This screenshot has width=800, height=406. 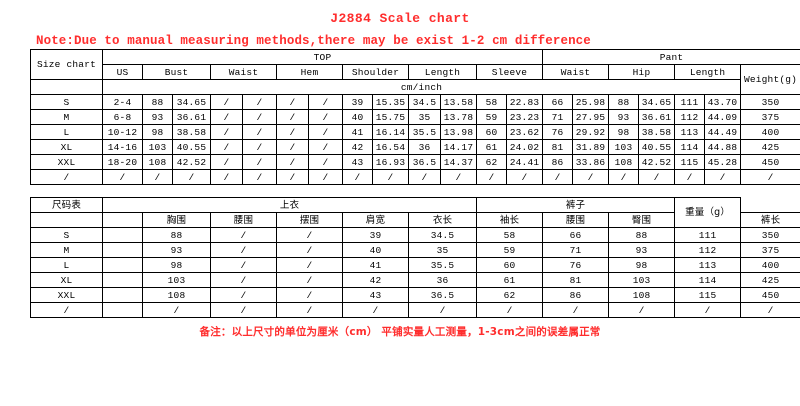 What do you see at coordinates (66, 102) in the screenshot?
I see `size-label: S` at bounding box center [66, 102].